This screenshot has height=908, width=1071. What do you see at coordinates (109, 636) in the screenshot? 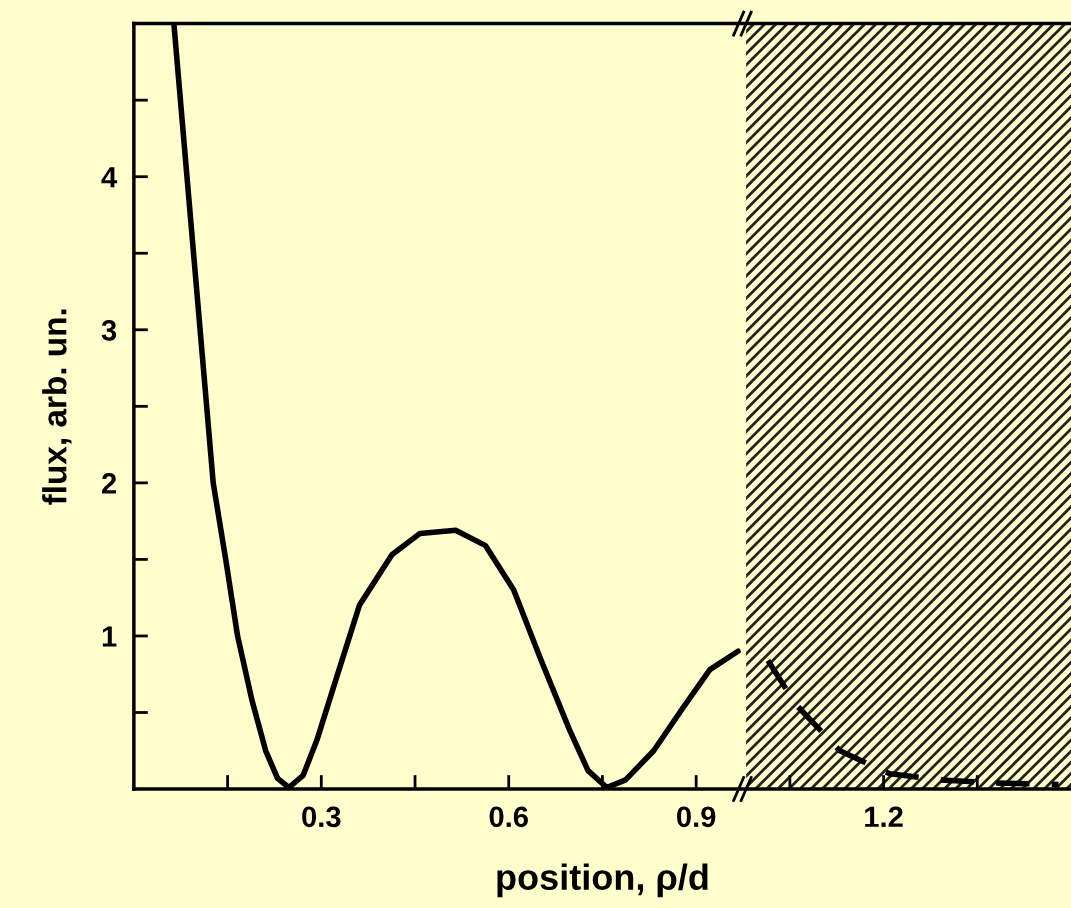
I see `y-tick-label: 1` at bounding box center [109, 636].